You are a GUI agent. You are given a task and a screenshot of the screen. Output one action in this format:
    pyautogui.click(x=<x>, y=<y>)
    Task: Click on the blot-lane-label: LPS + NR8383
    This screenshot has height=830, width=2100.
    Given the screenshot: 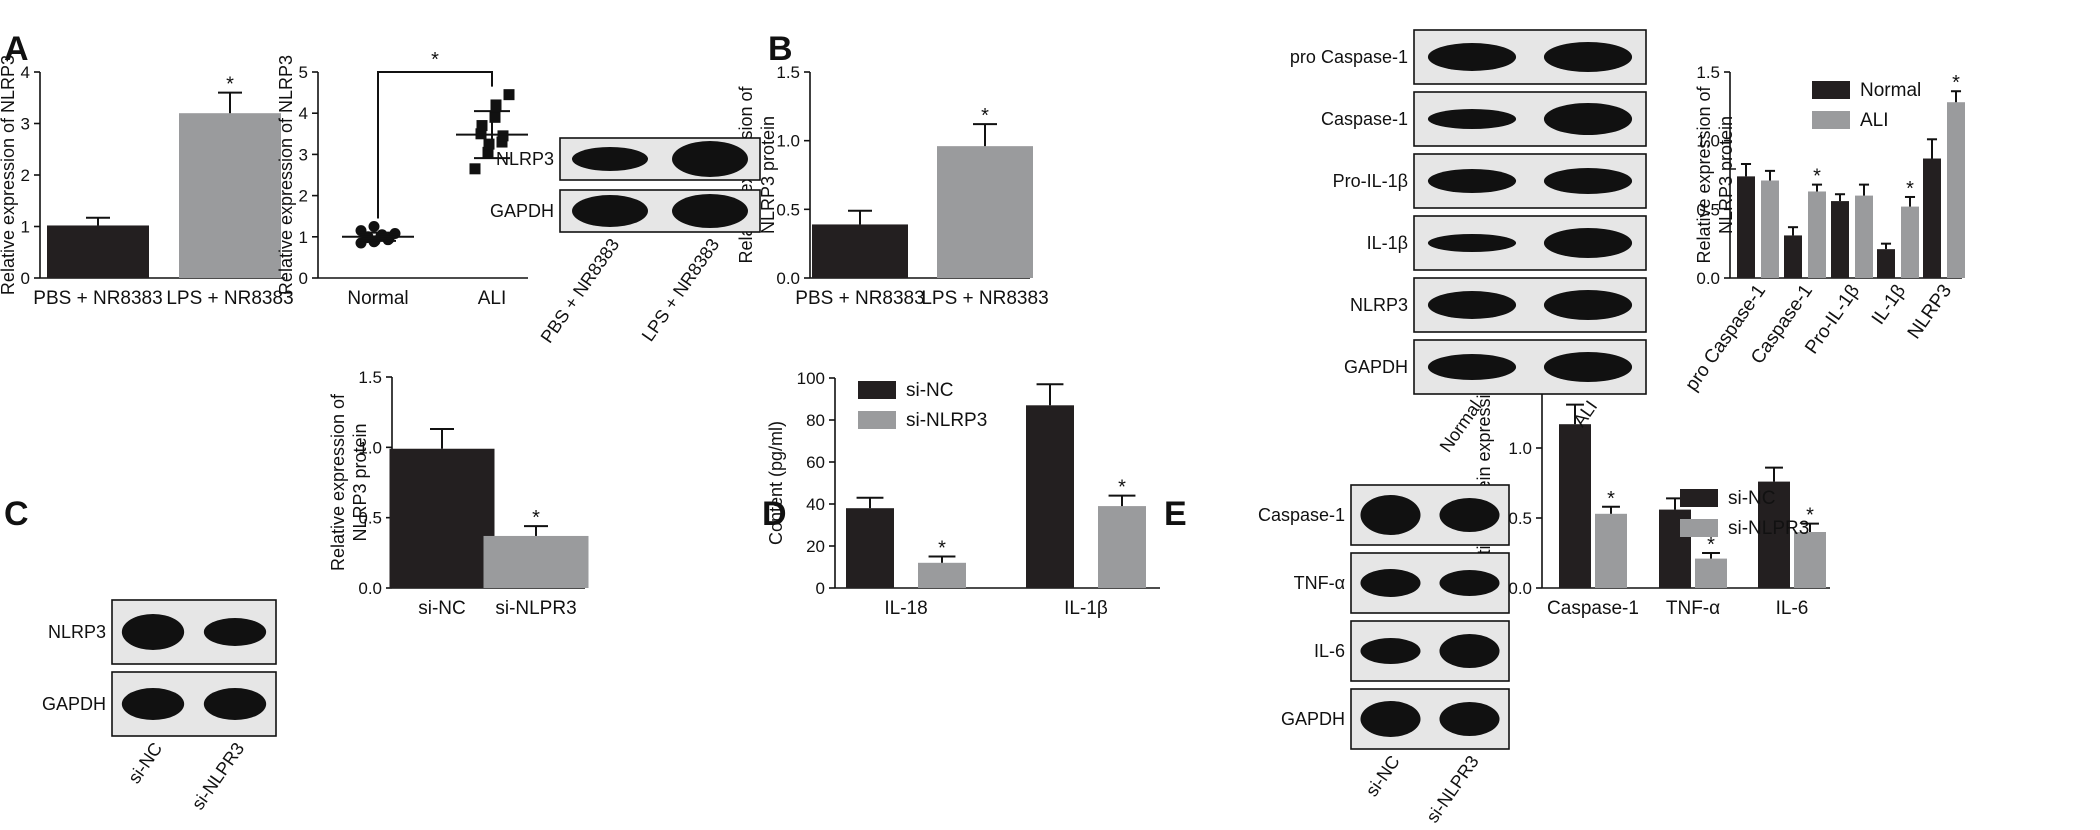 What is the action you would take?
    pyautogui.click(x=681, y=290)
    